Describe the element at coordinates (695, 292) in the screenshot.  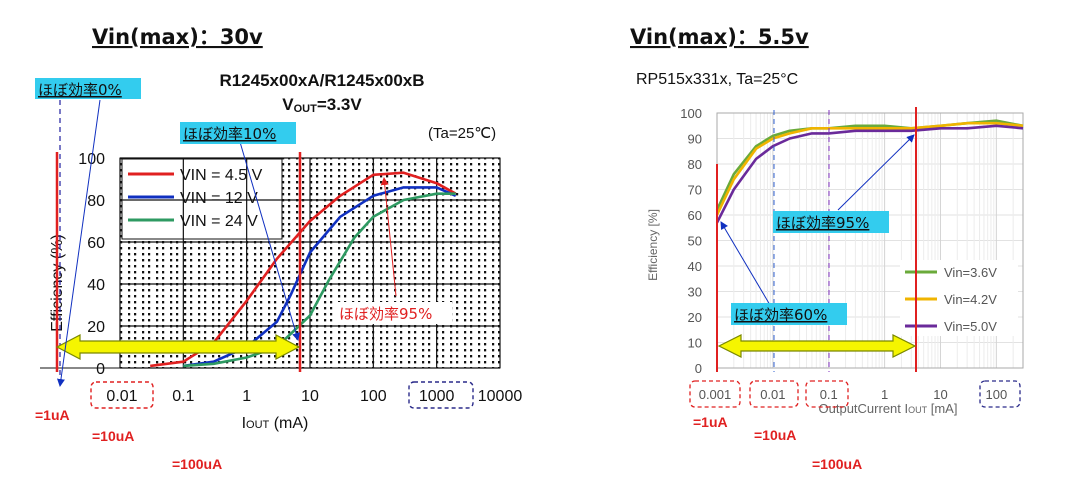
I see `right-y-tick-label: 30` at that location.